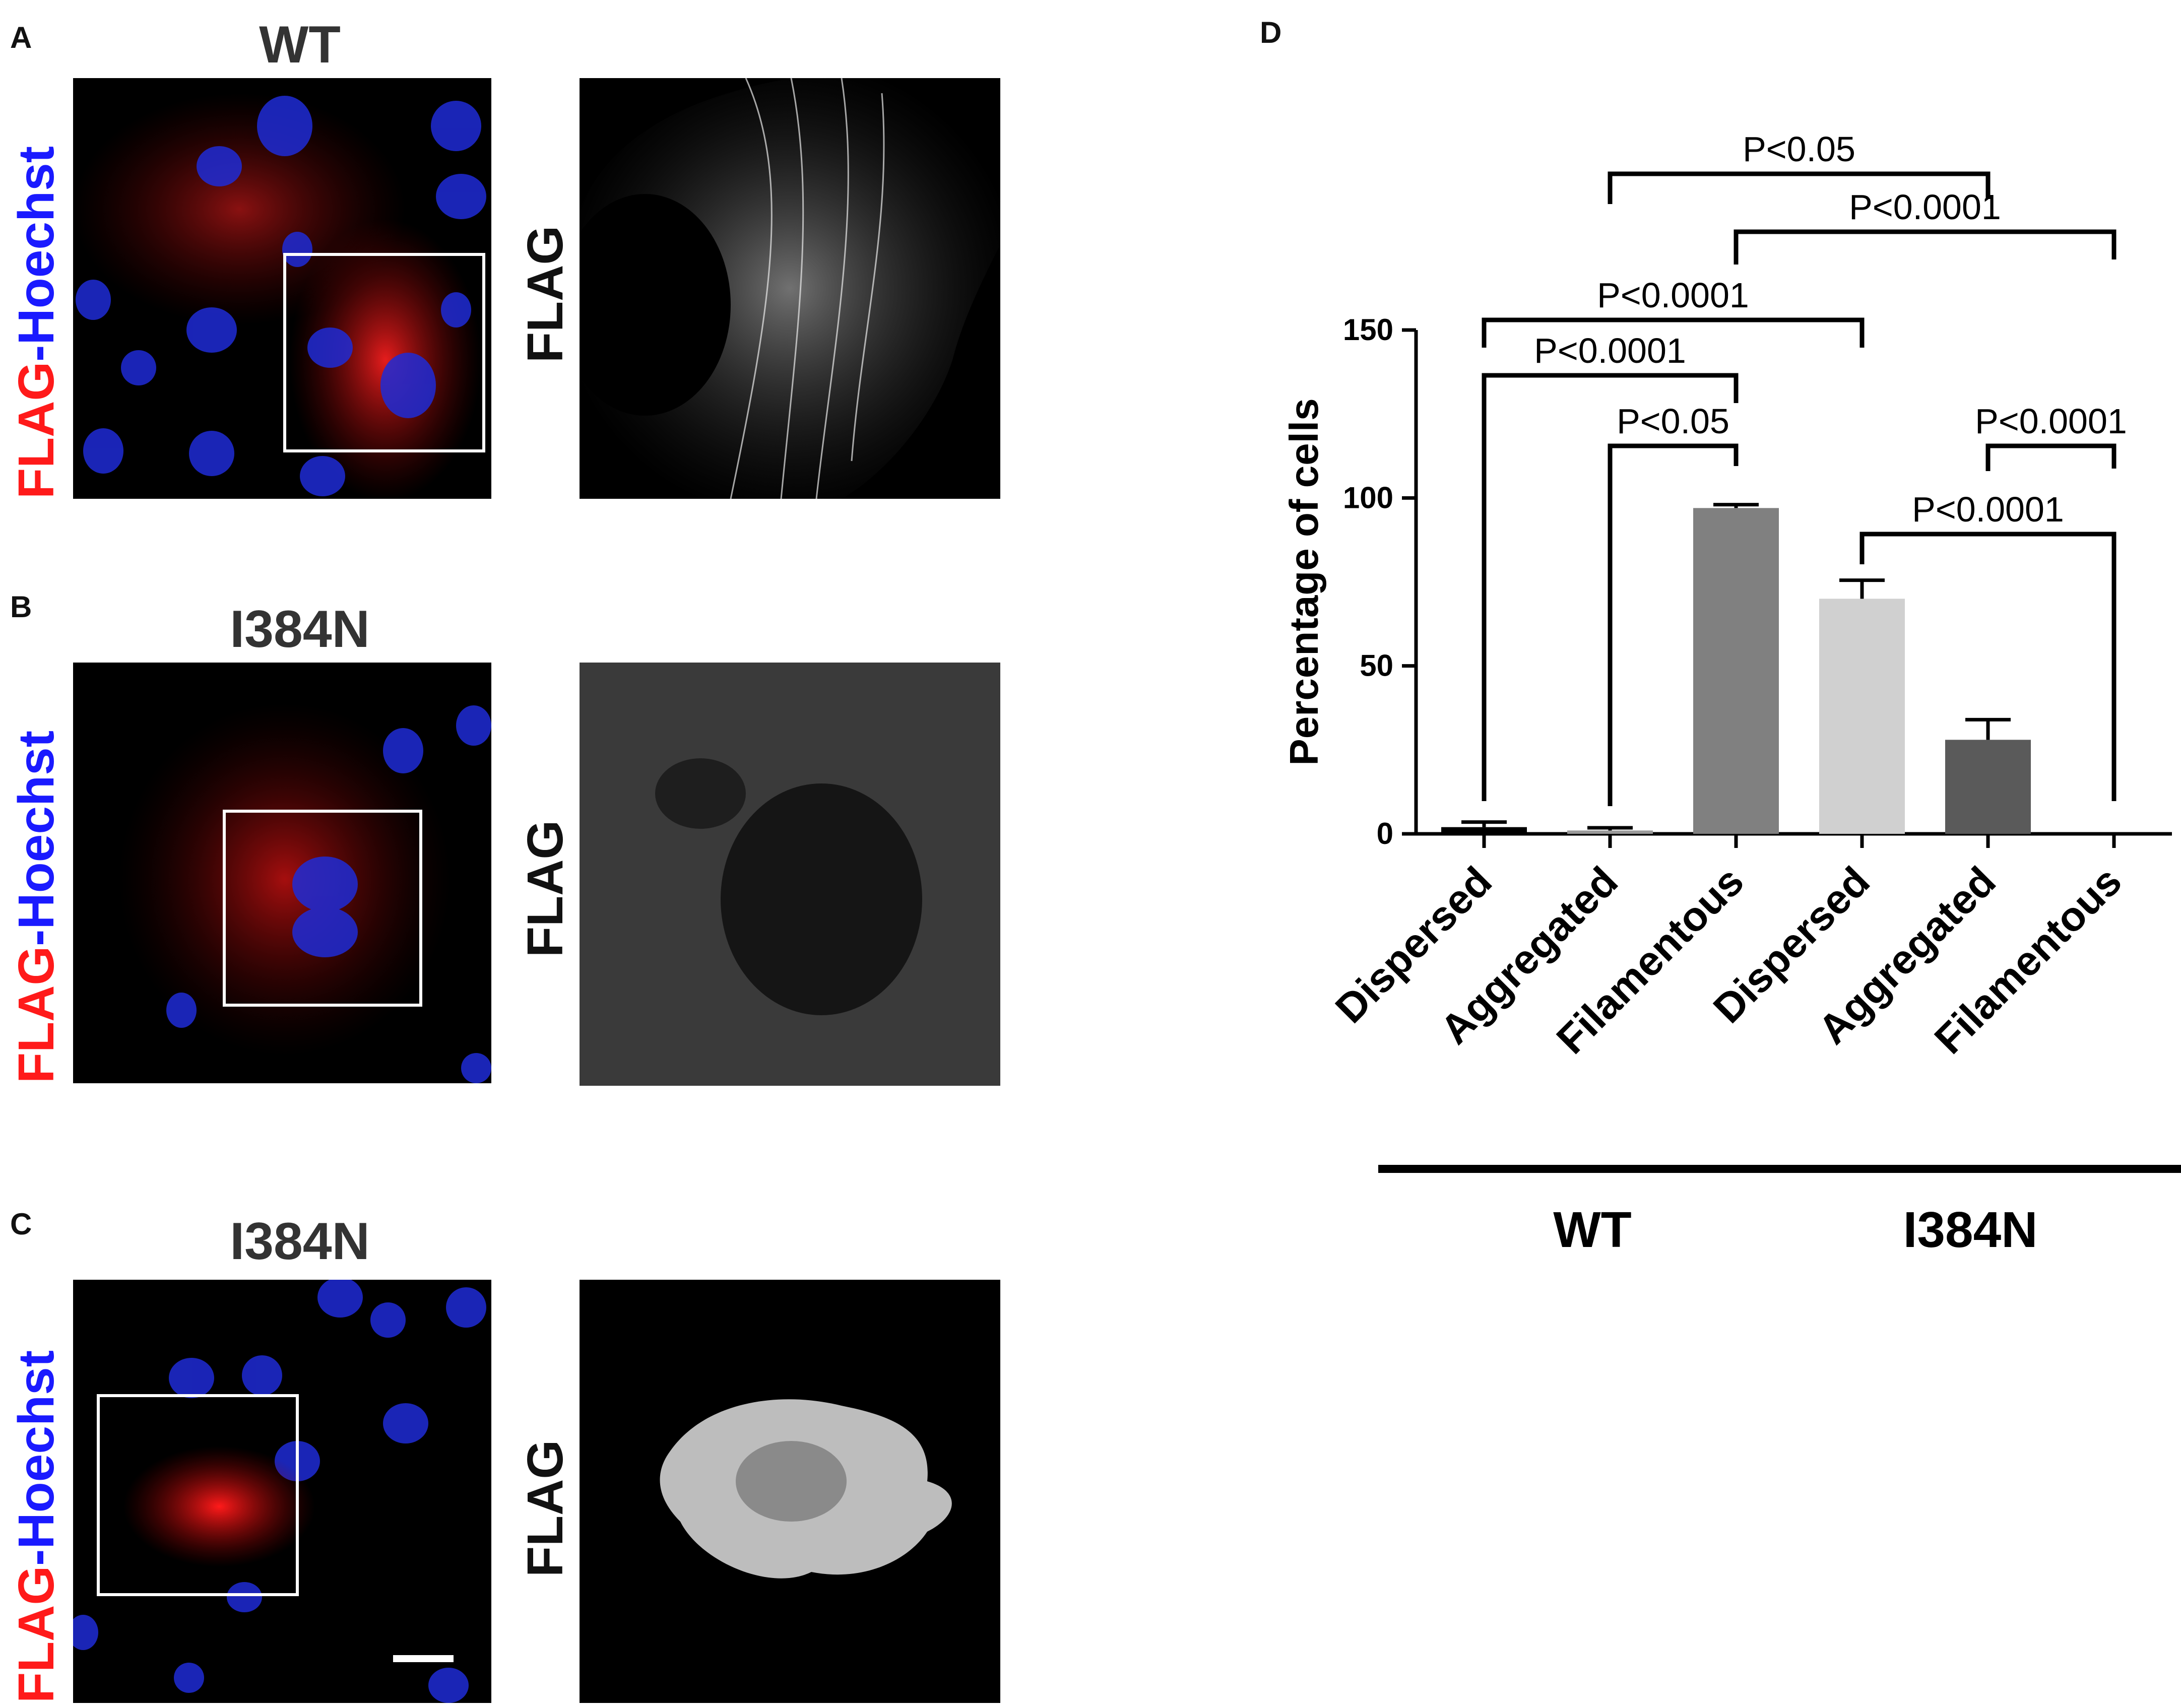 This screenshot has width=2181, height=1708. I want to click on panel-letter-d: D, so click(1271, 33).